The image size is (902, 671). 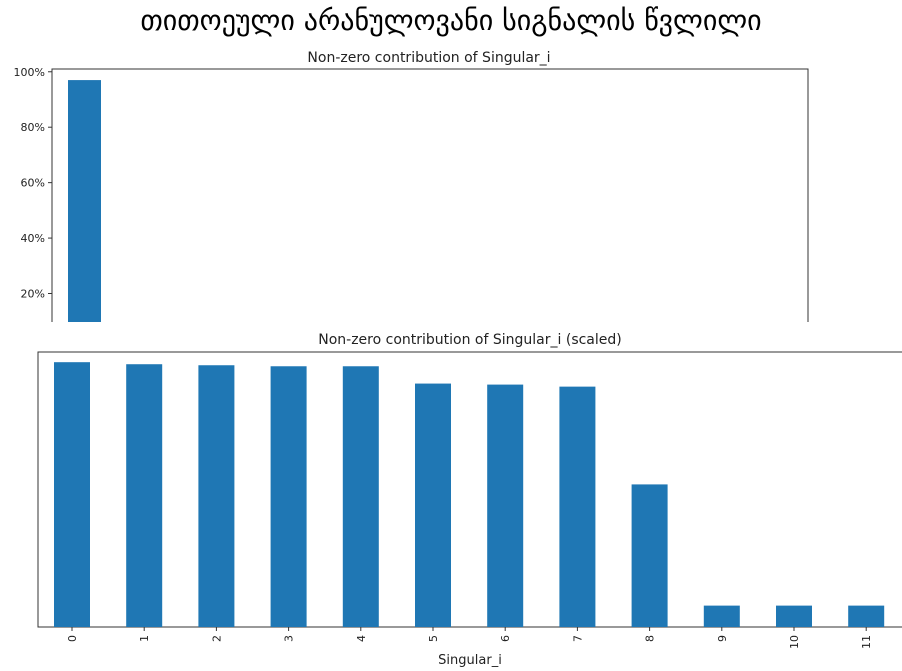 What do you see at coordinates (33, 127) in the screenshot?
I see `top-ytick-label: 80%` at bounding box center [33, 127].